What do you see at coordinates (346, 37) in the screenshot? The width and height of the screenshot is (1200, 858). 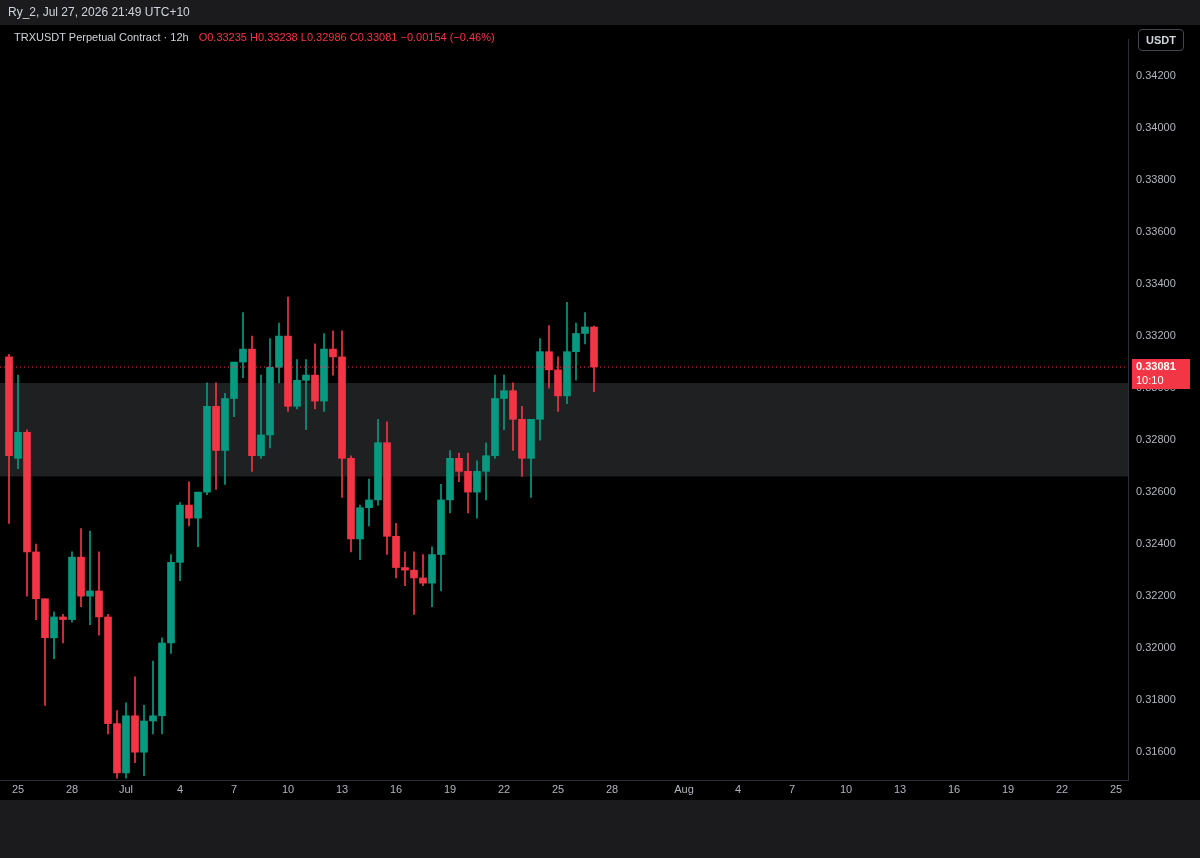 I see `chart-subtitle: O0.33235 H0.33238 L0.32986 C0.33081 −0.00154 (−0.46%)` at bounding box center [346, 37].